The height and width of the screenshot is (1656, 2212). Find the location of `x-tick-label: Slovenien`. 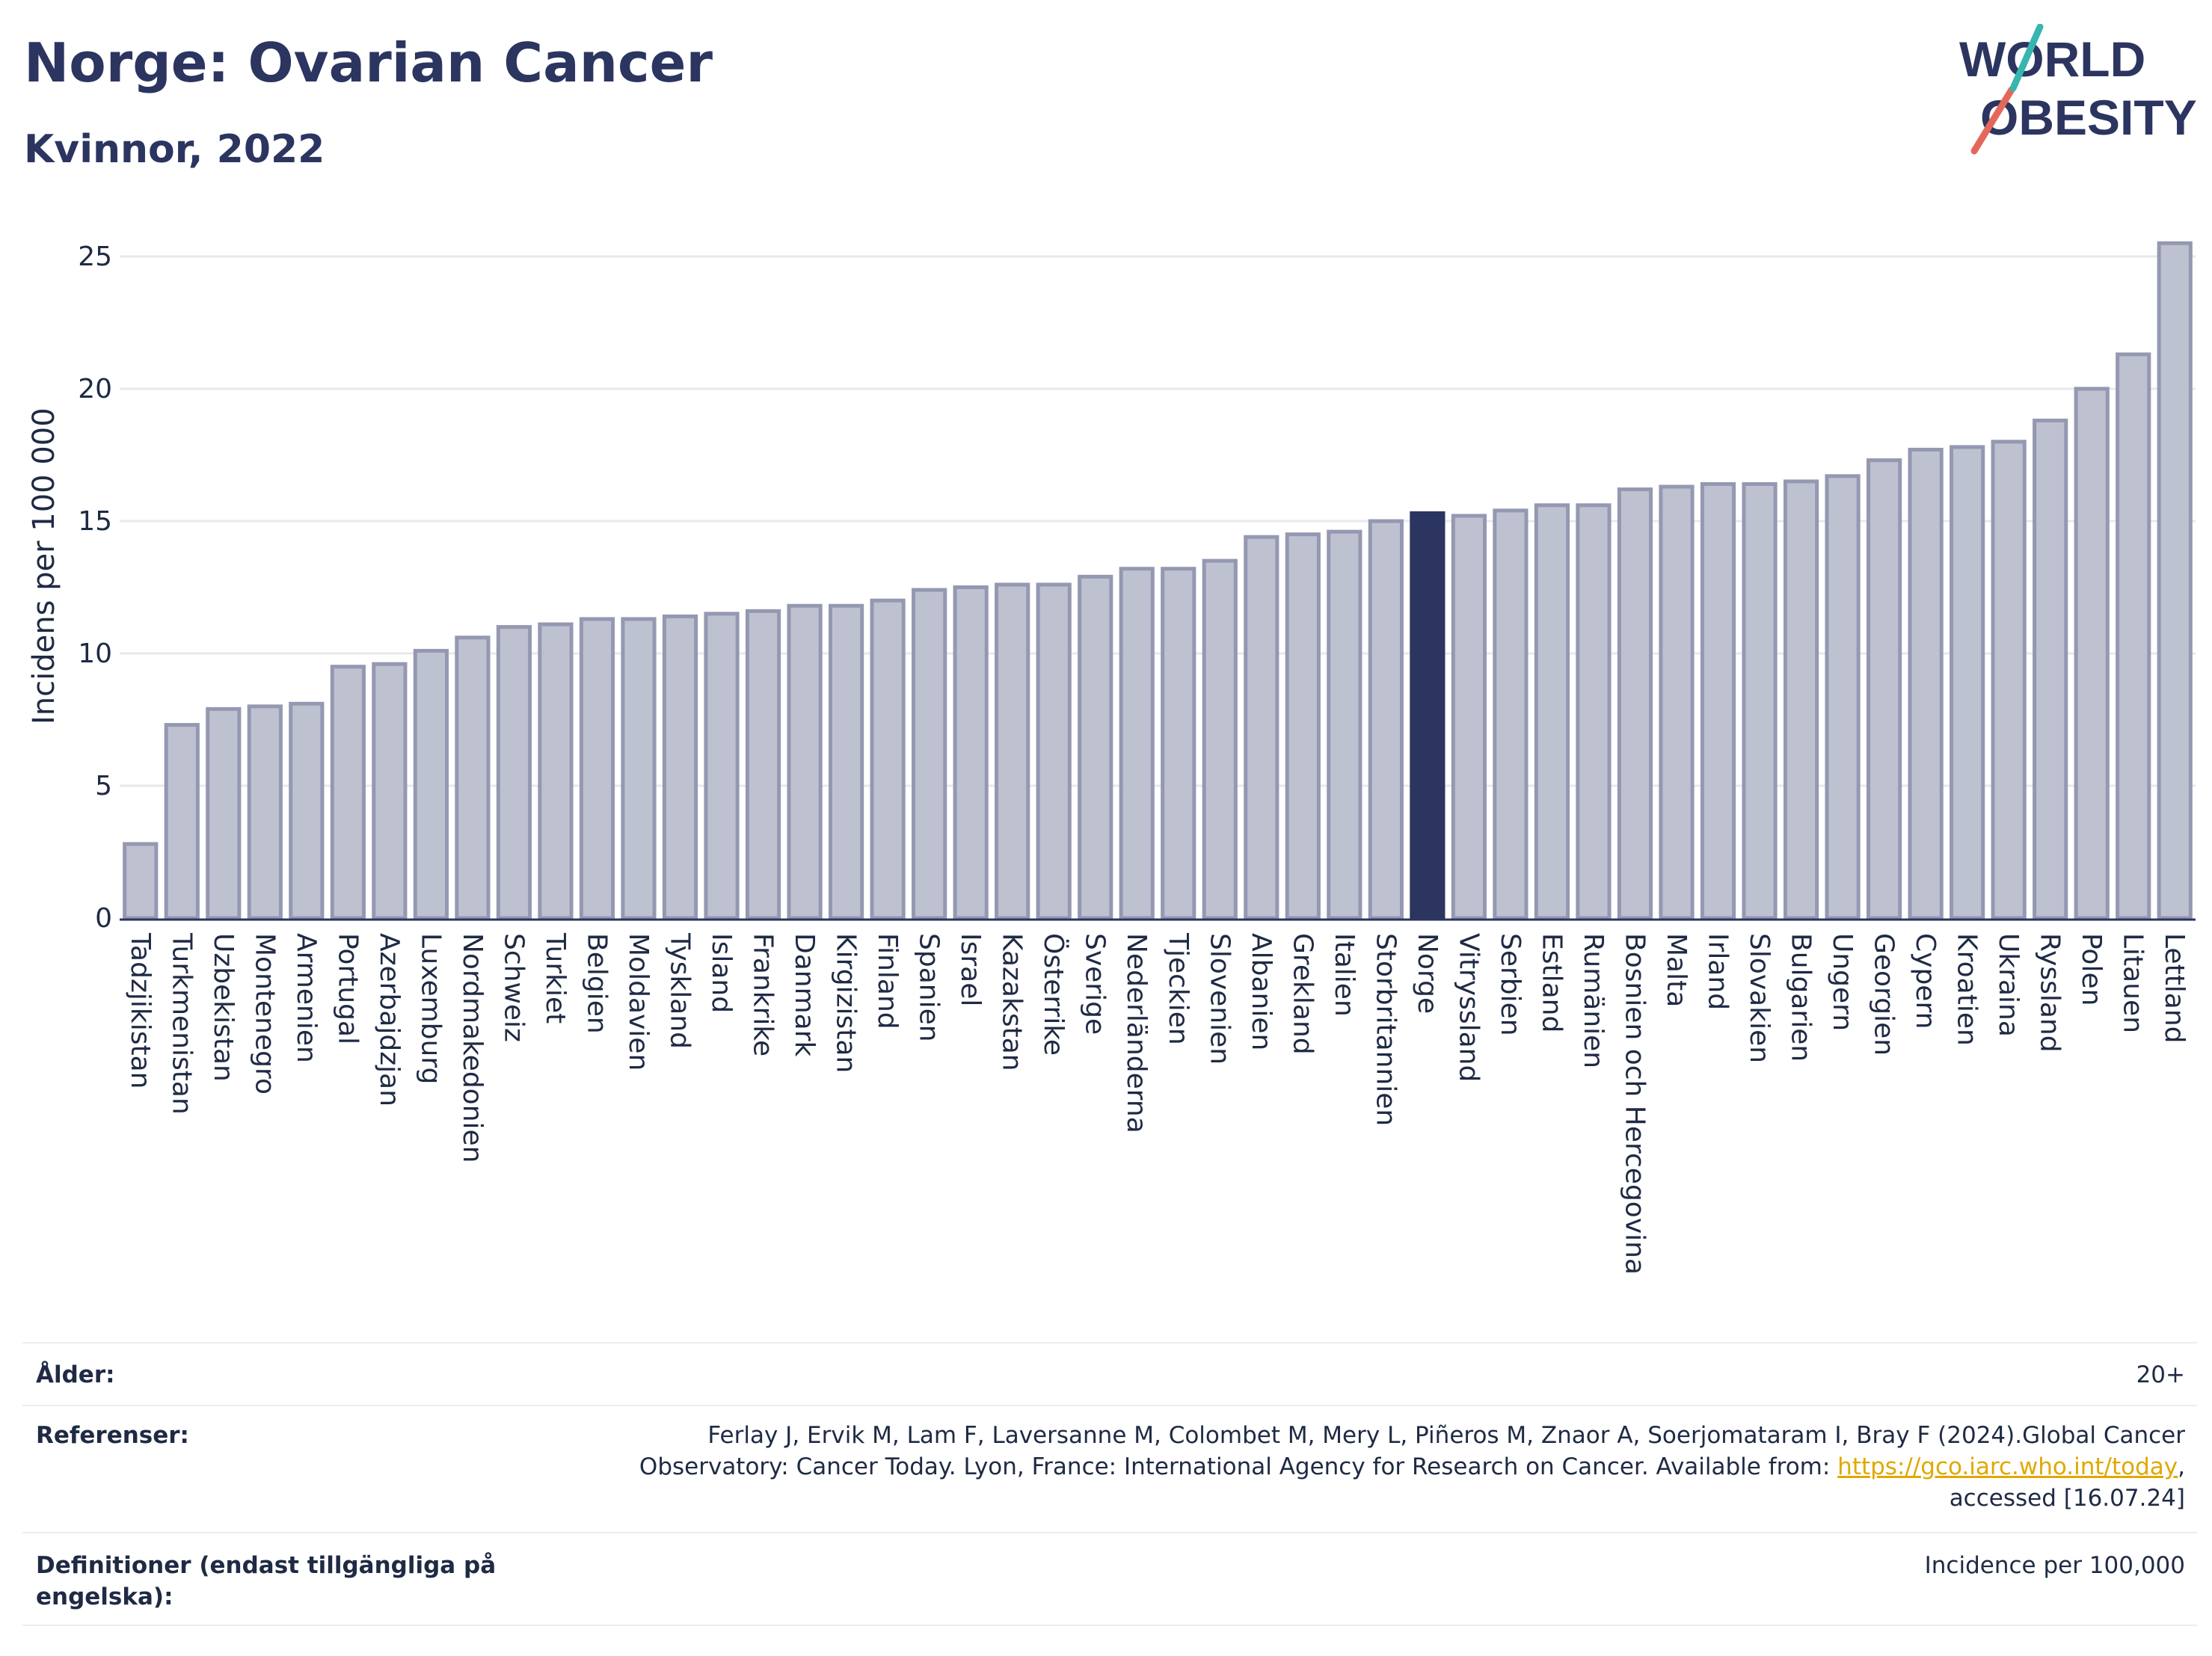

x-tick-label: Slovenien is located at coordinates (1219, 999).